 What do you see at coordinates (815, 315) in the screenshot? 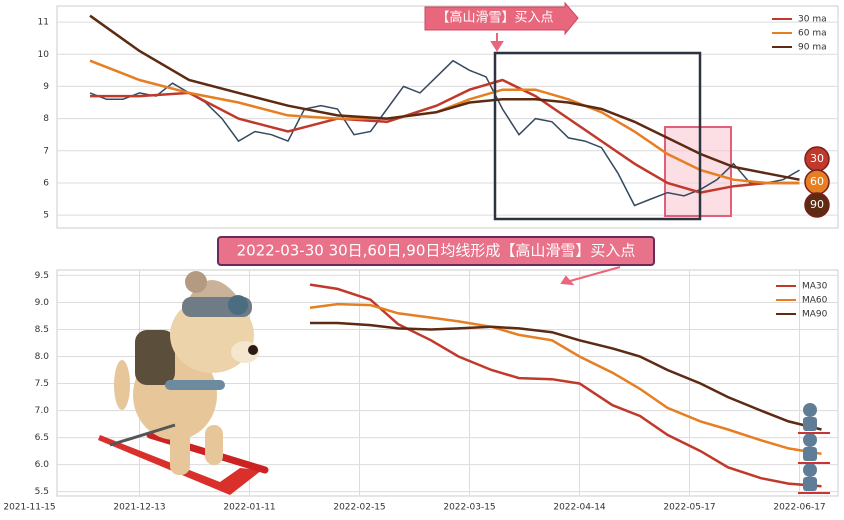
I see `legend-label: MA90` at bounding box center [815, 315].